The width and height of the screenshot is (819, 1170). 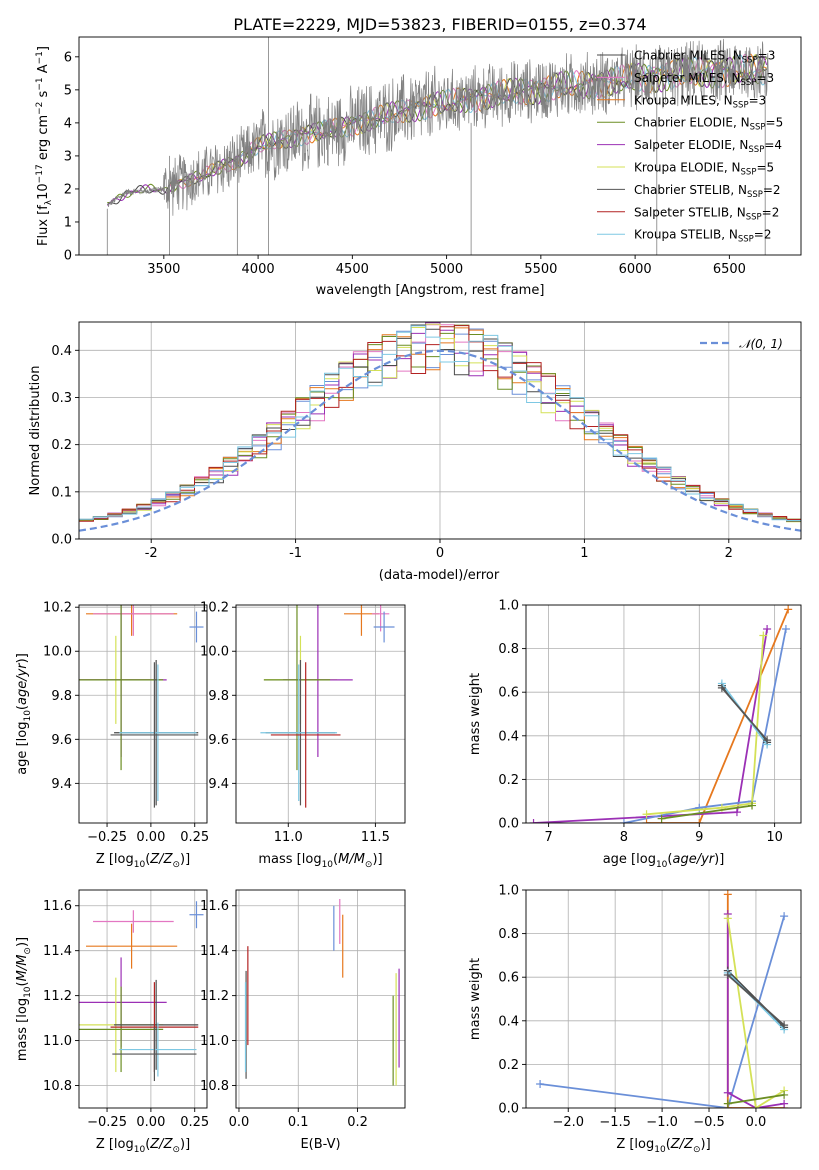 I want to click on x-axis-label: Z [log10(Z/Z⊙)], so click(x=143, y=861).